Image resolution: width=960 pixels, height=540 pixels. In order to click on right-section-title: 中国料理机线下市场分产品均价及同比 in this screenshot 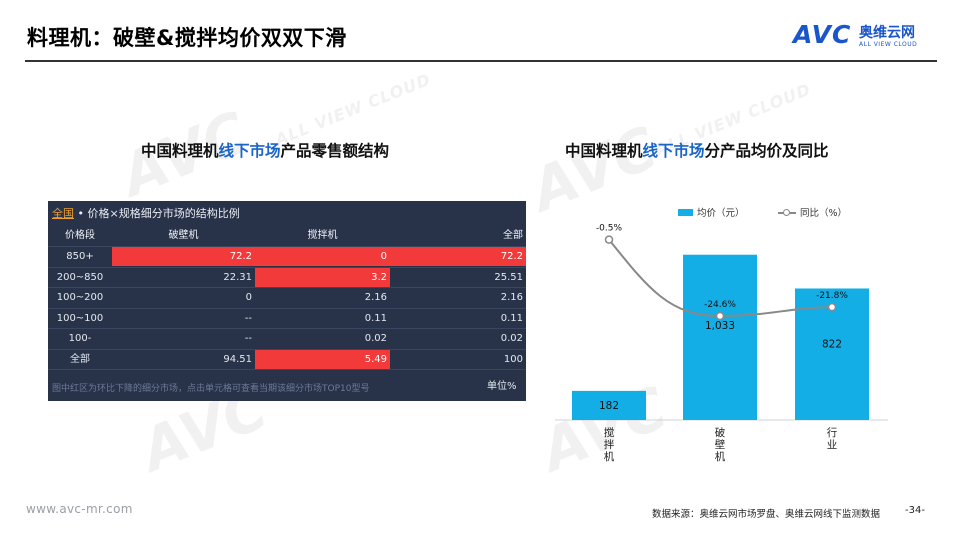, I will do `click(697, 150)`.